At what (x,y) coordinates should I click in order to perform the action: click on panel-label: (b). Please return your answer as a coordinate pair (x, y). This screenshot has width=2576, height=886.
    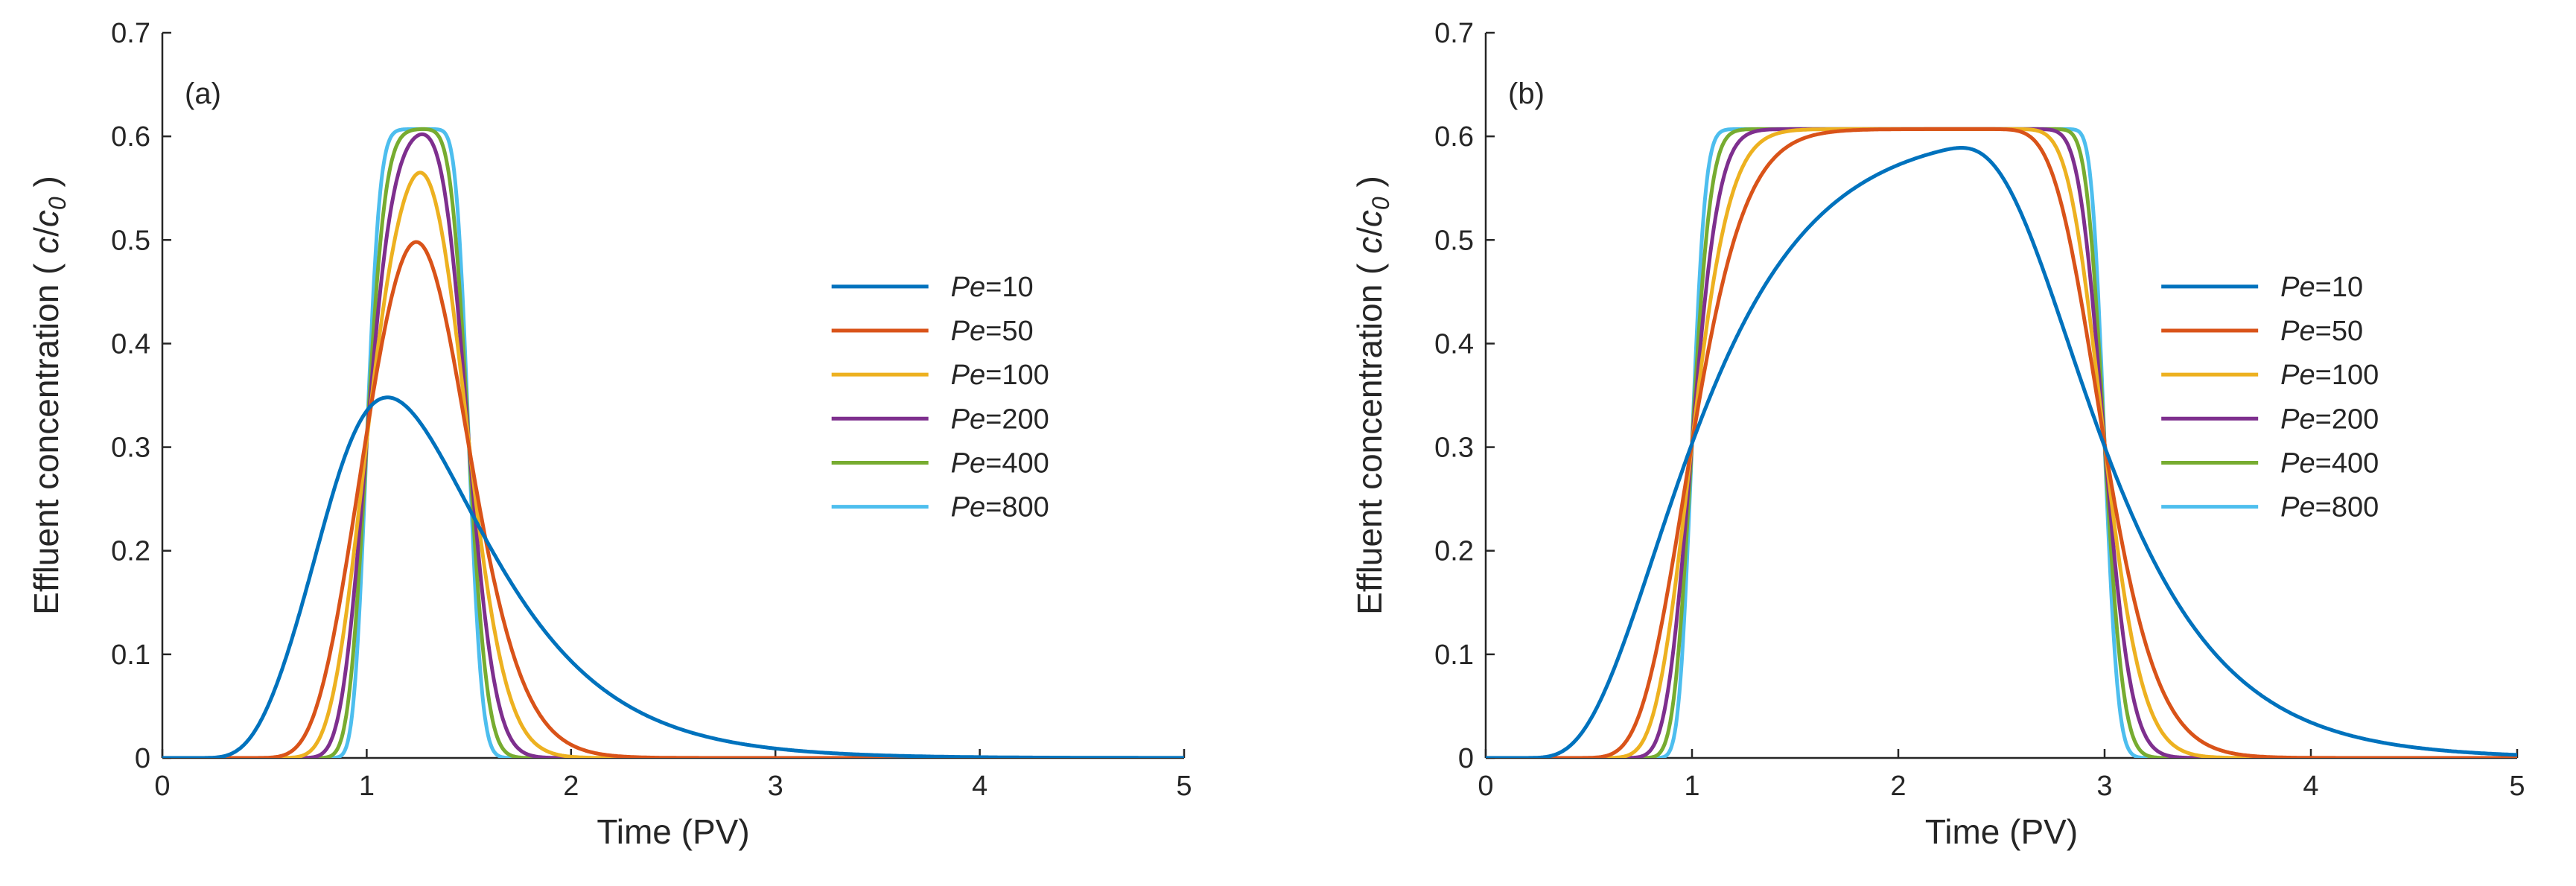
    Looking at the image, I should click on (1526, 93).